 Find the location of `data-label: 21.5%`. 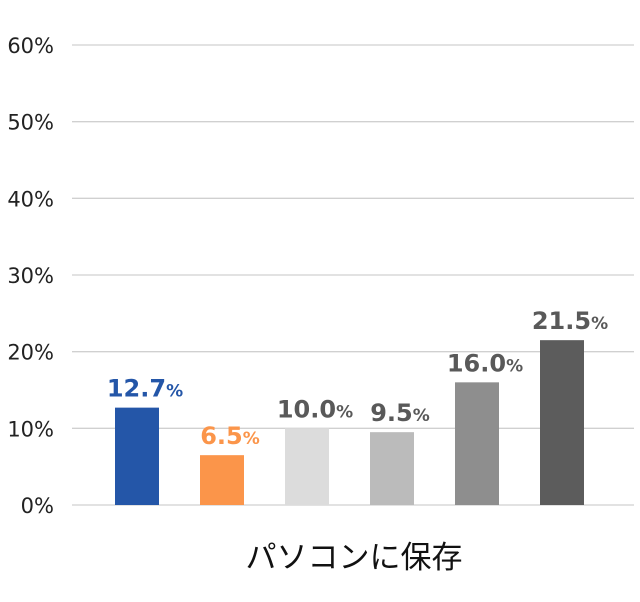

data-label: 21.5% is located at coordinates (570, 321).